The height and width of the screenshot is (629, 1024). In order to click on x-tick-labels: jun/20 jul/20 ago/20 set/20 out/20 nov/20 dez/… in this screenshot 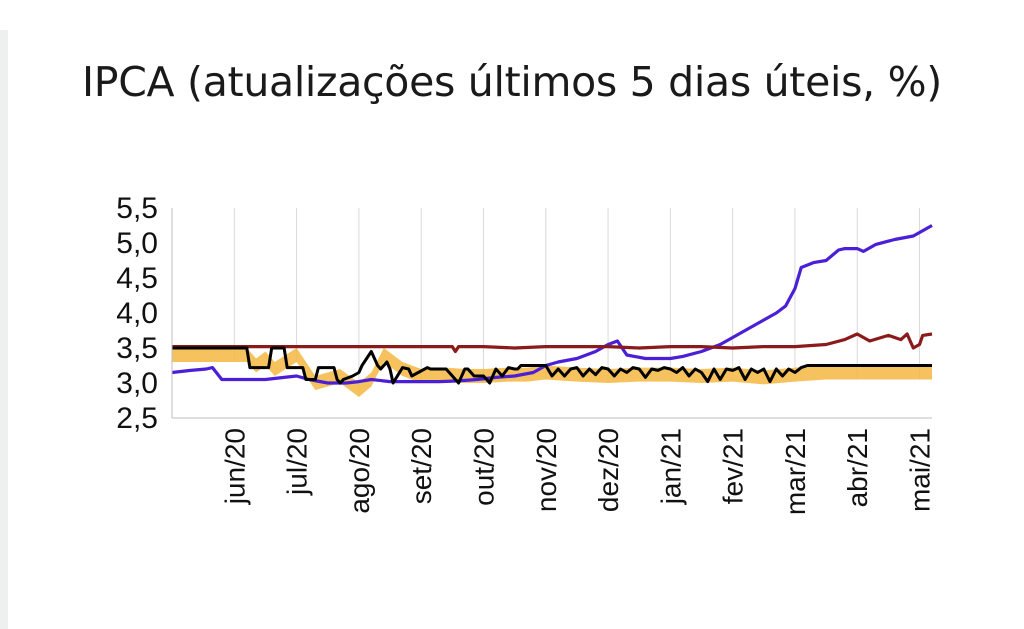, I will do `click(577, 471)`.